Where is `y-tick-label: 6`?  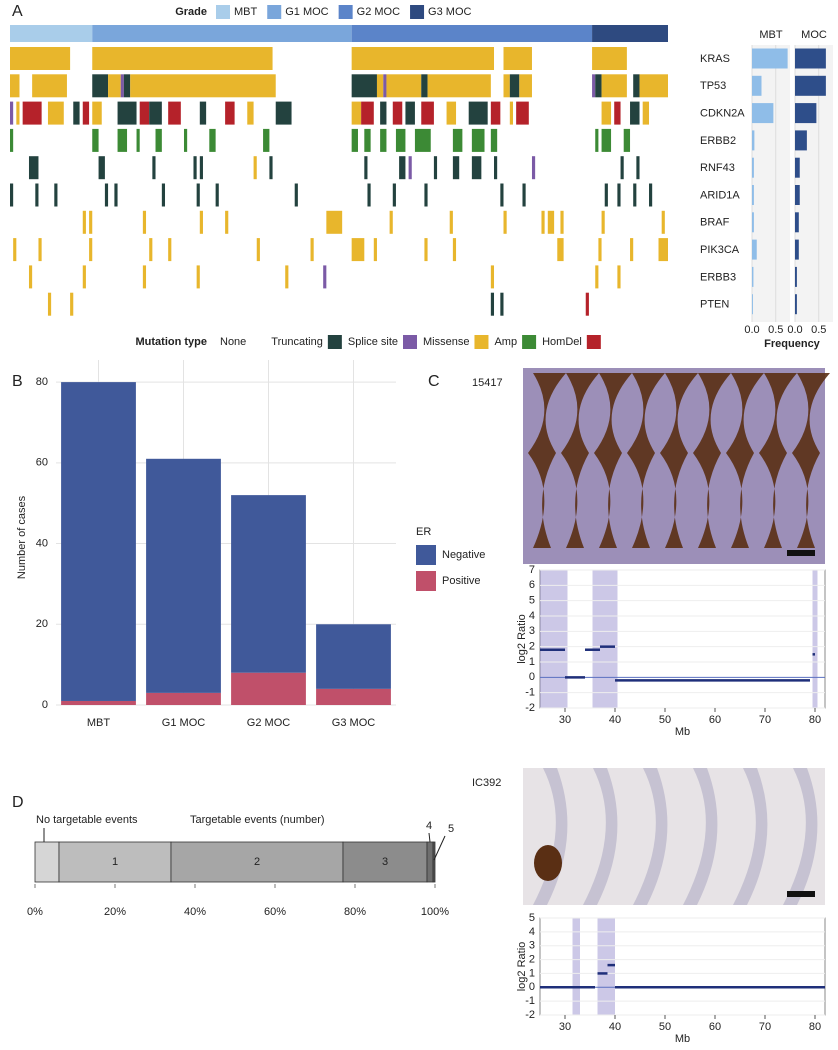
y-tick-label: 6 is located at coordinates (532, 585).